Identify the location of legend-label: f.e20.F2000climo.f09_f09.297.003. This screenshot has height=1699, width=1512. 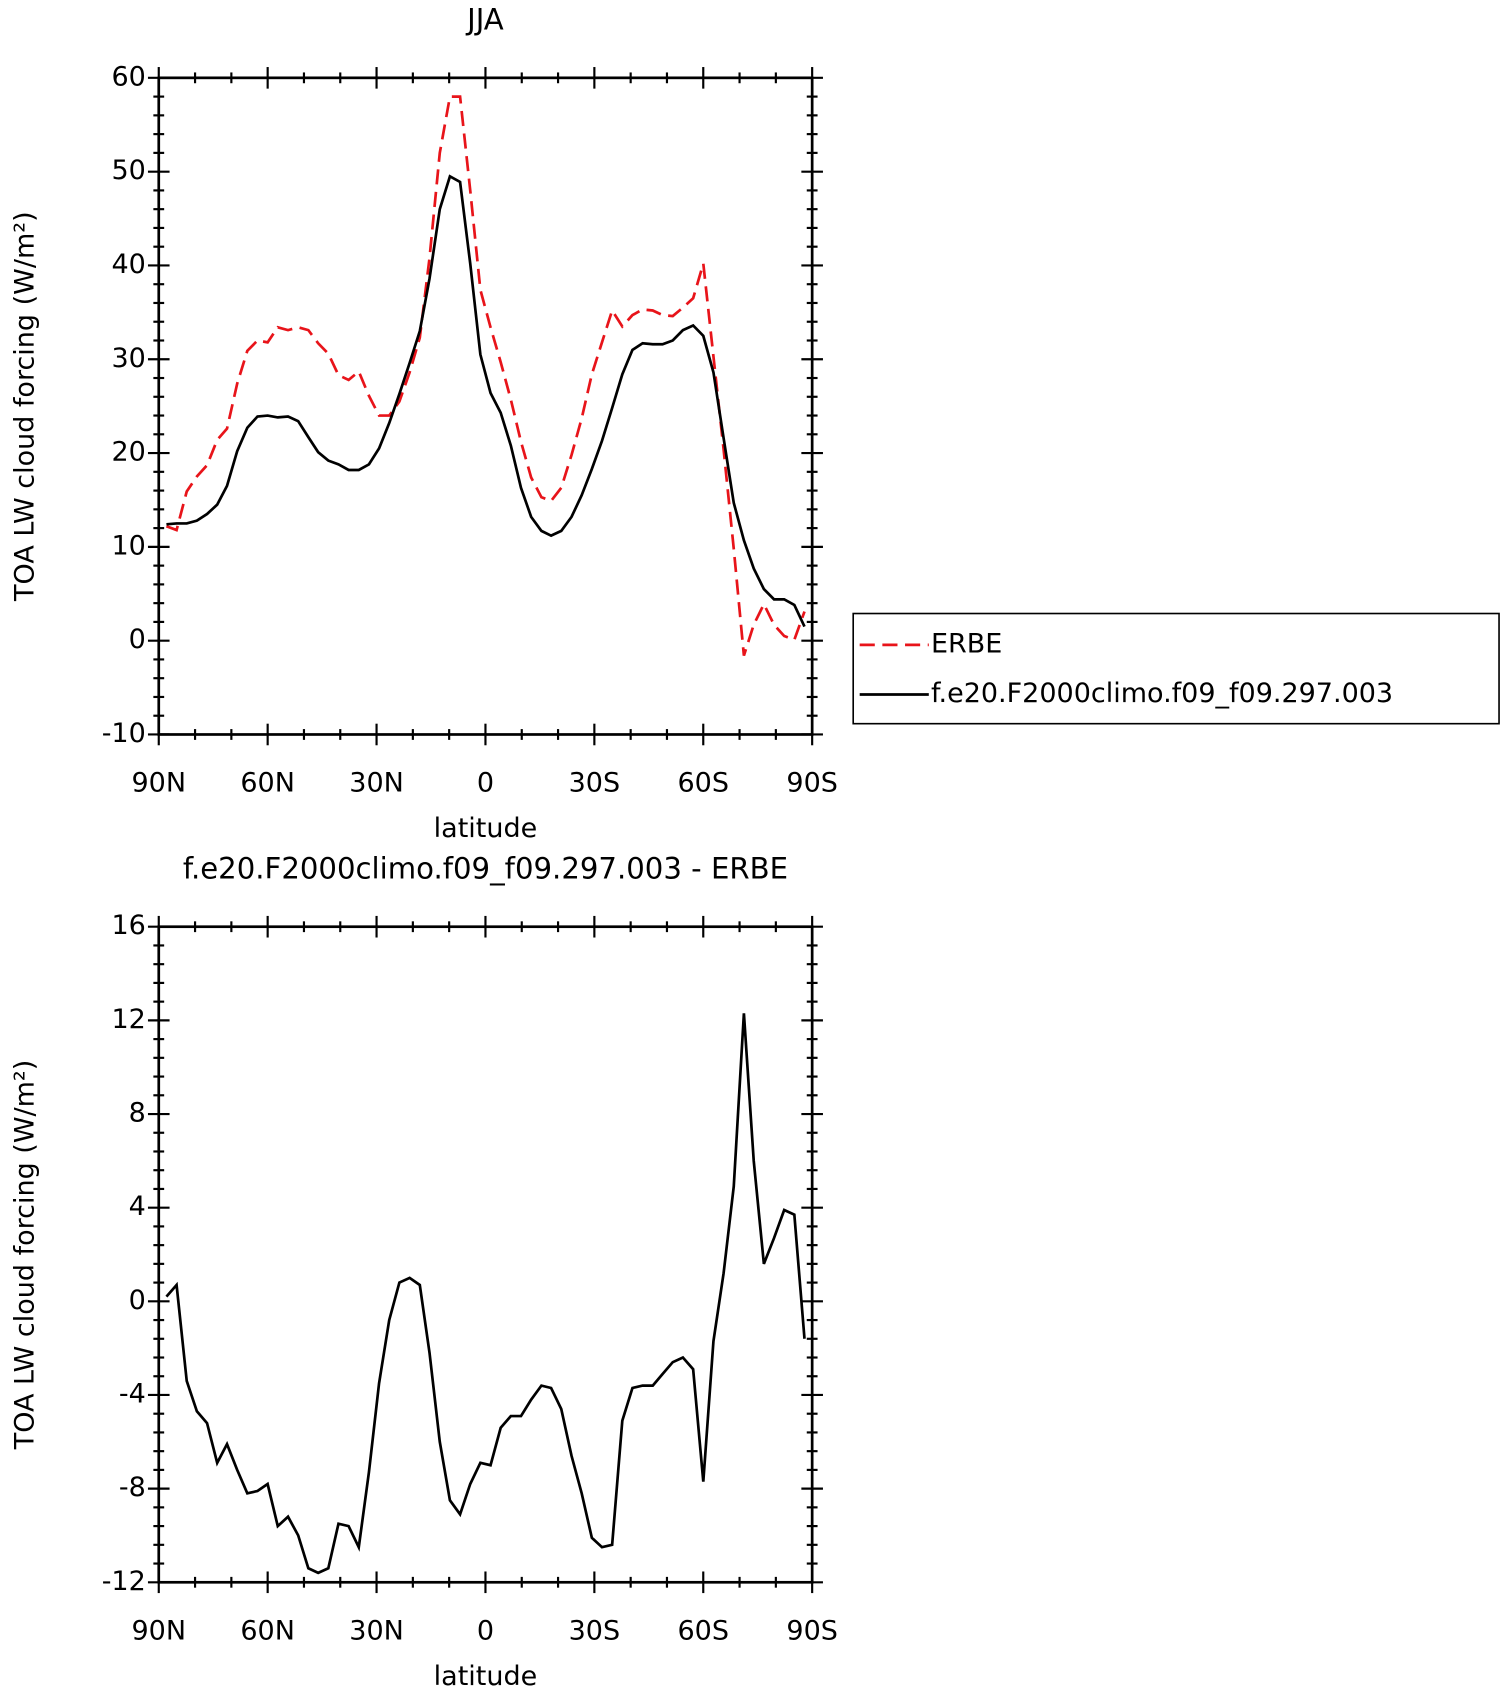
(1162, 693).